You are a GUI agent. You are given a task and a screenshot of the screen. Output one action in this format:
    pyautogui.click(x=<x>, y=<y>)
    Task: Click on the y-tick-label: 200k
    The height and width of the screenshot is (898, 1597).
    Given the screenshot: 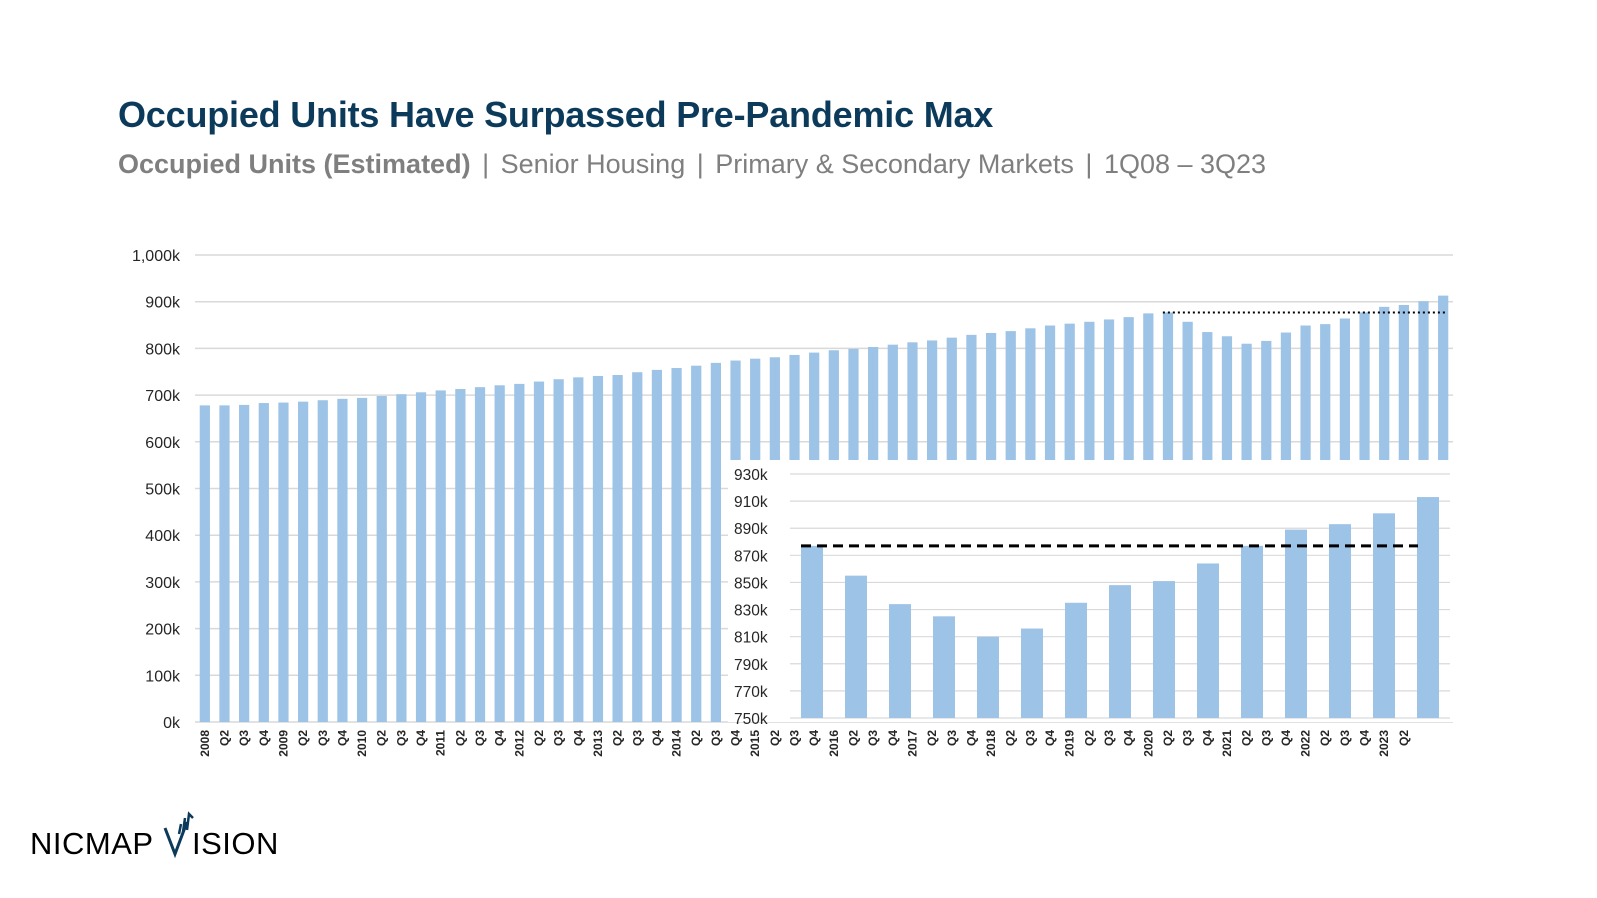 What is the action you would take?
    pyautogui.click(x=163, y=630)
    